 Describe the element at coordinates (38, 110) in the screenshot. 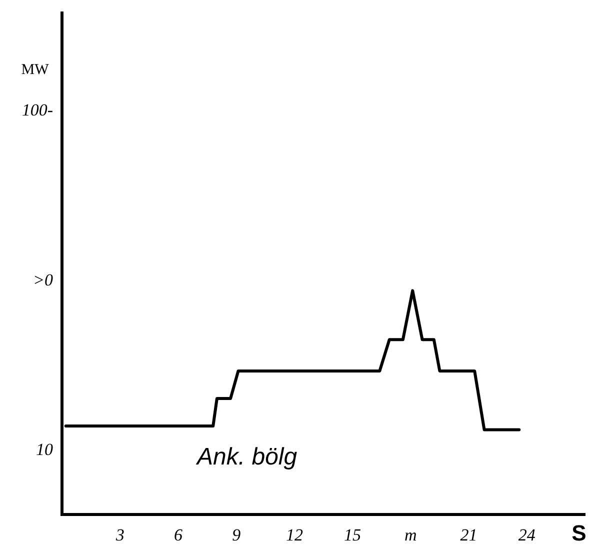

I see `y-tick-label: 100-` at that location.